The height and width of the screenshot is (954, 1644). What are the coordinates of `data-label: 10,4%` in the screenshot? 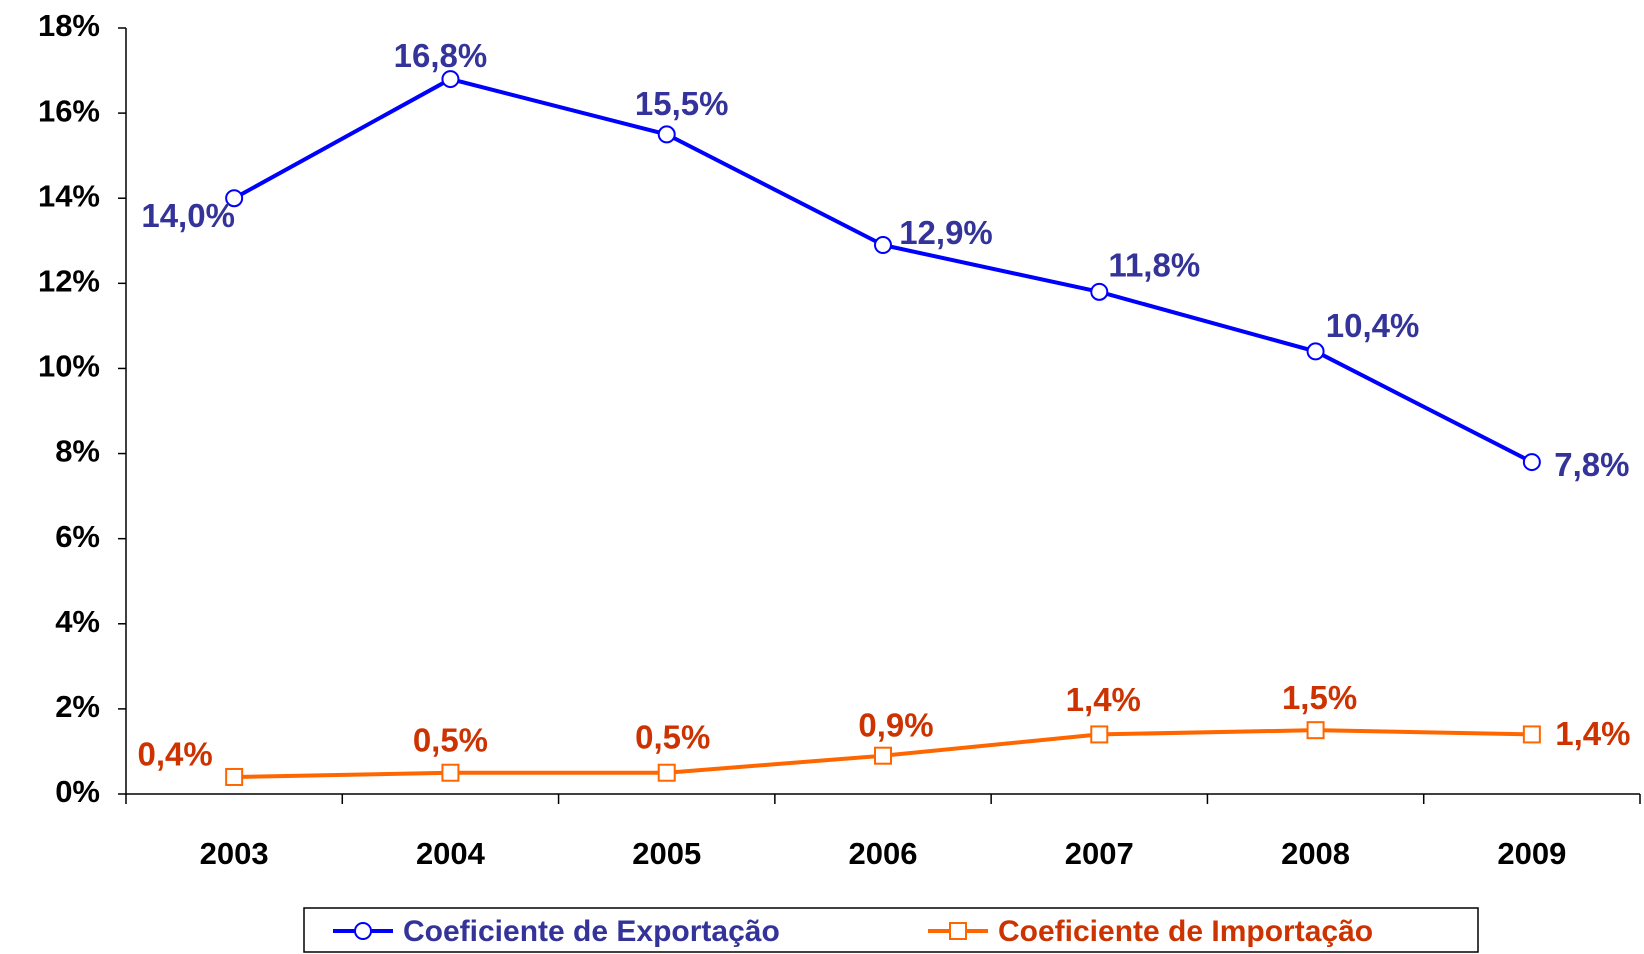 It's located at (1373, 325).